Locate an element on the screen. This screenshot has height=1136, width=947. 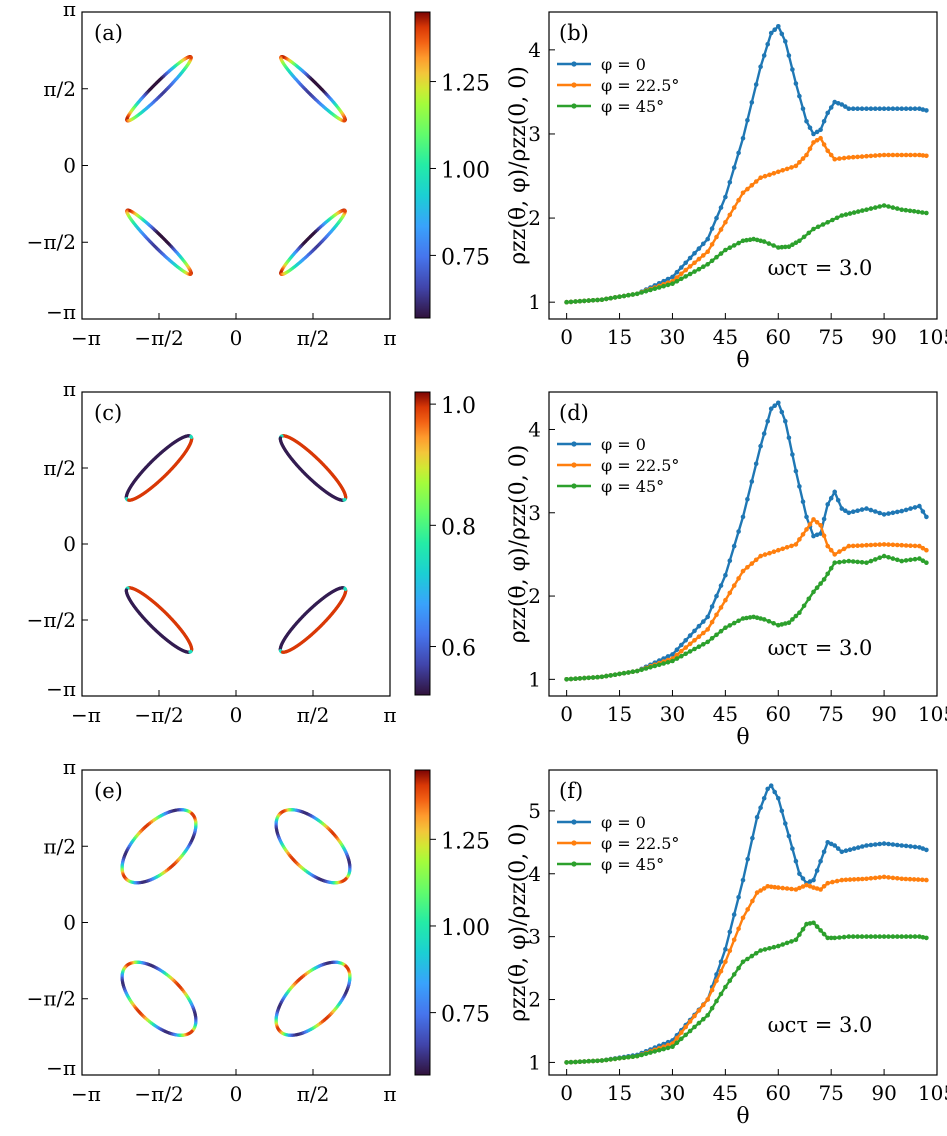
x-tick-label: 30 is located at coordinates (672, 337).